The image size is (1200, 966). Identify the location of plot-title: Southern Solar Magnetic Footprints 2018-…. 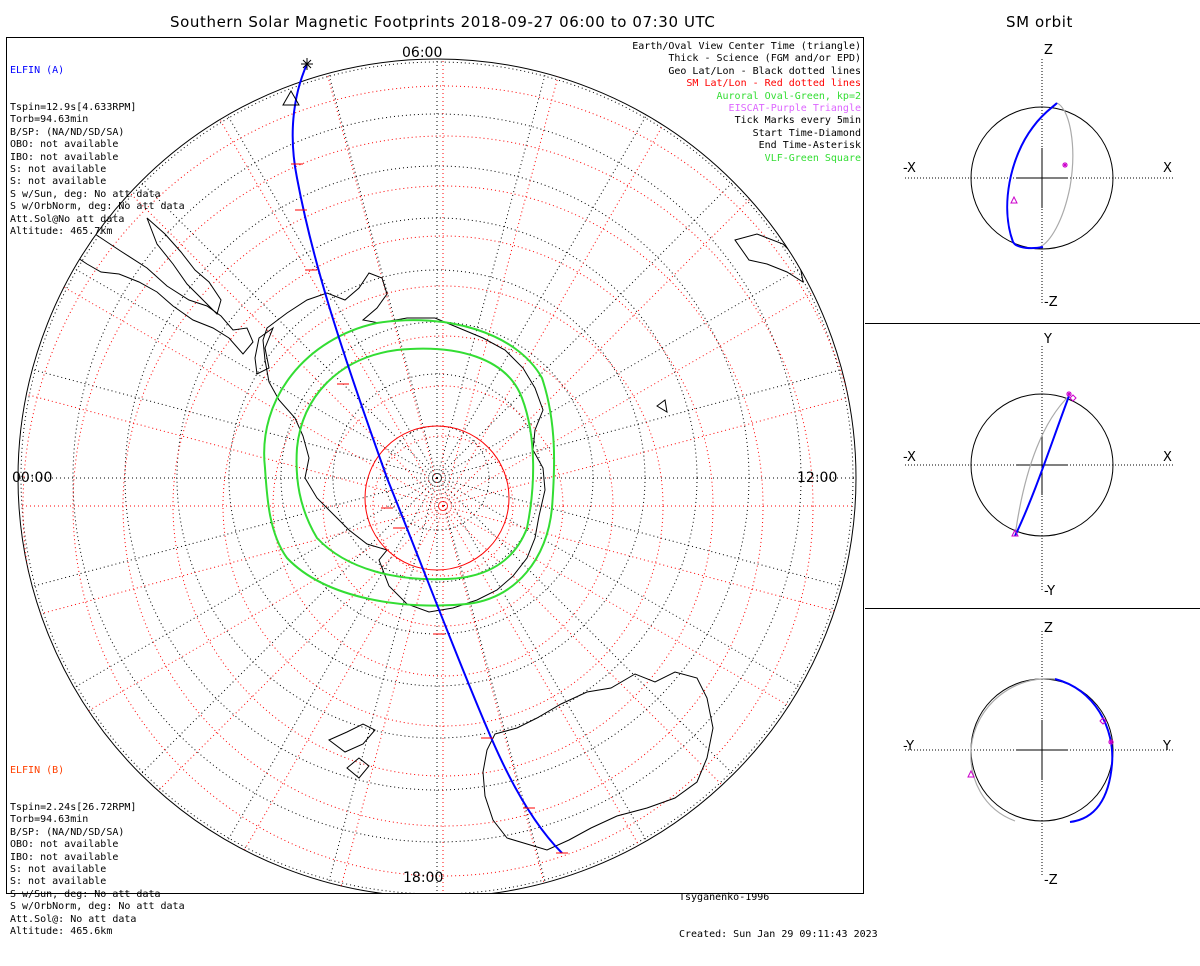
(443, 22).